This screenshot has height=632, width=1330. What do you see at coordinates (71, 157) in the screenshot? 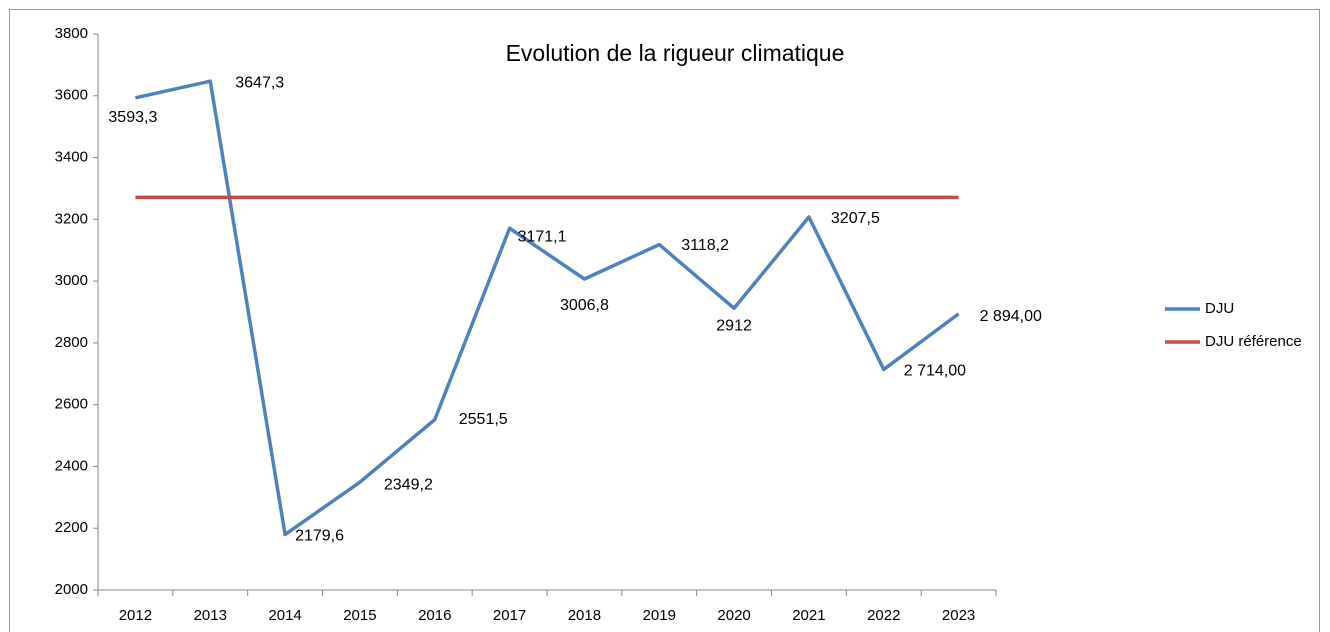
I see `y-tick-label: 3400` at bounding box center [71, 157].